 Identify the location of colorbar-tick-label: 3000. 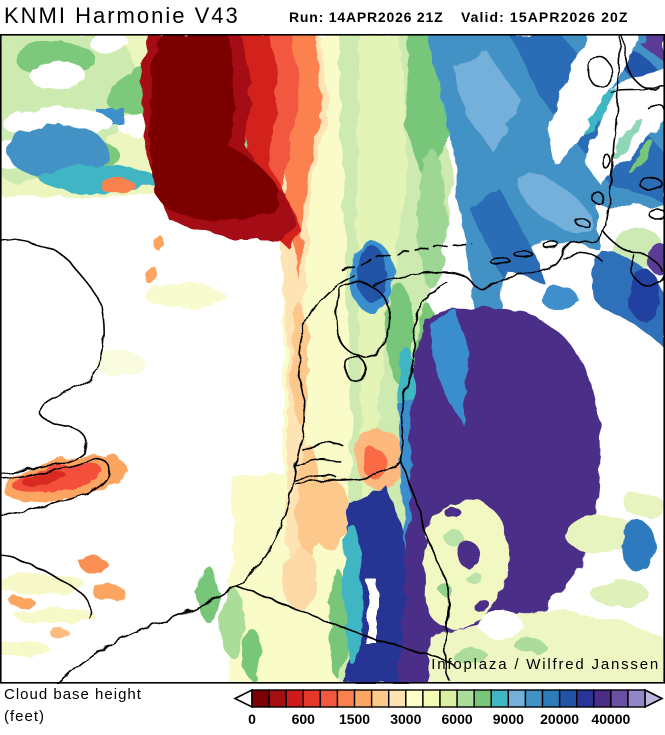
(405, 719).